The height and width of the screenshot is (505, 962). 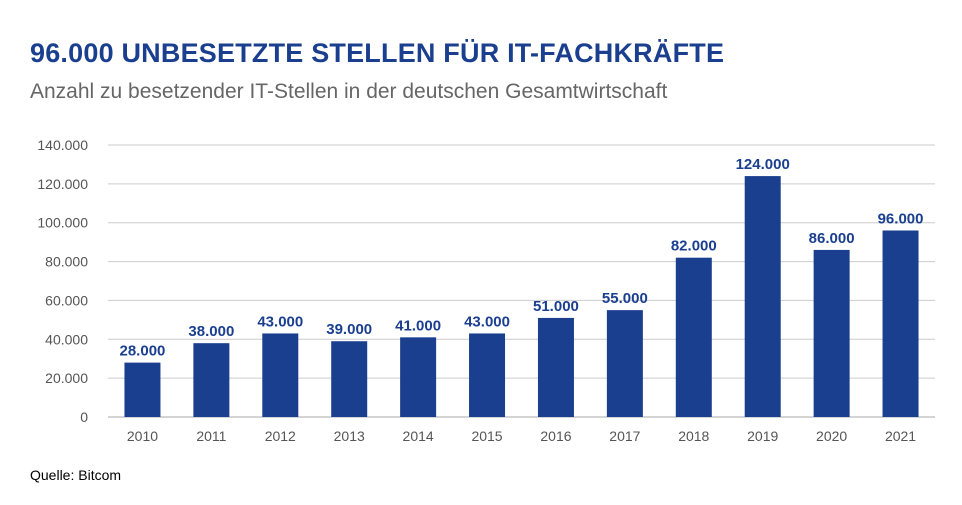 I want to click on data-label-2017: 55.000, so click(x=625, y=298).